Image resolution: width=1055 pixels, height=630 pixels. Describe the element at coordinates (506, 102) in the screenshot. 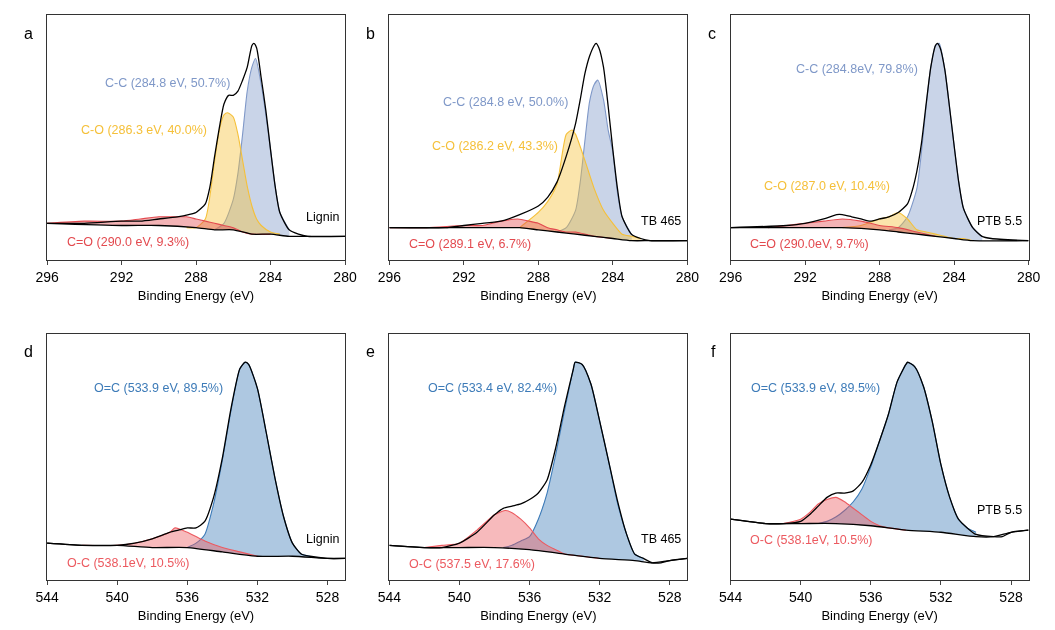

I see `series-label: C-C (284.8 eV, 50.0%)` at that location.